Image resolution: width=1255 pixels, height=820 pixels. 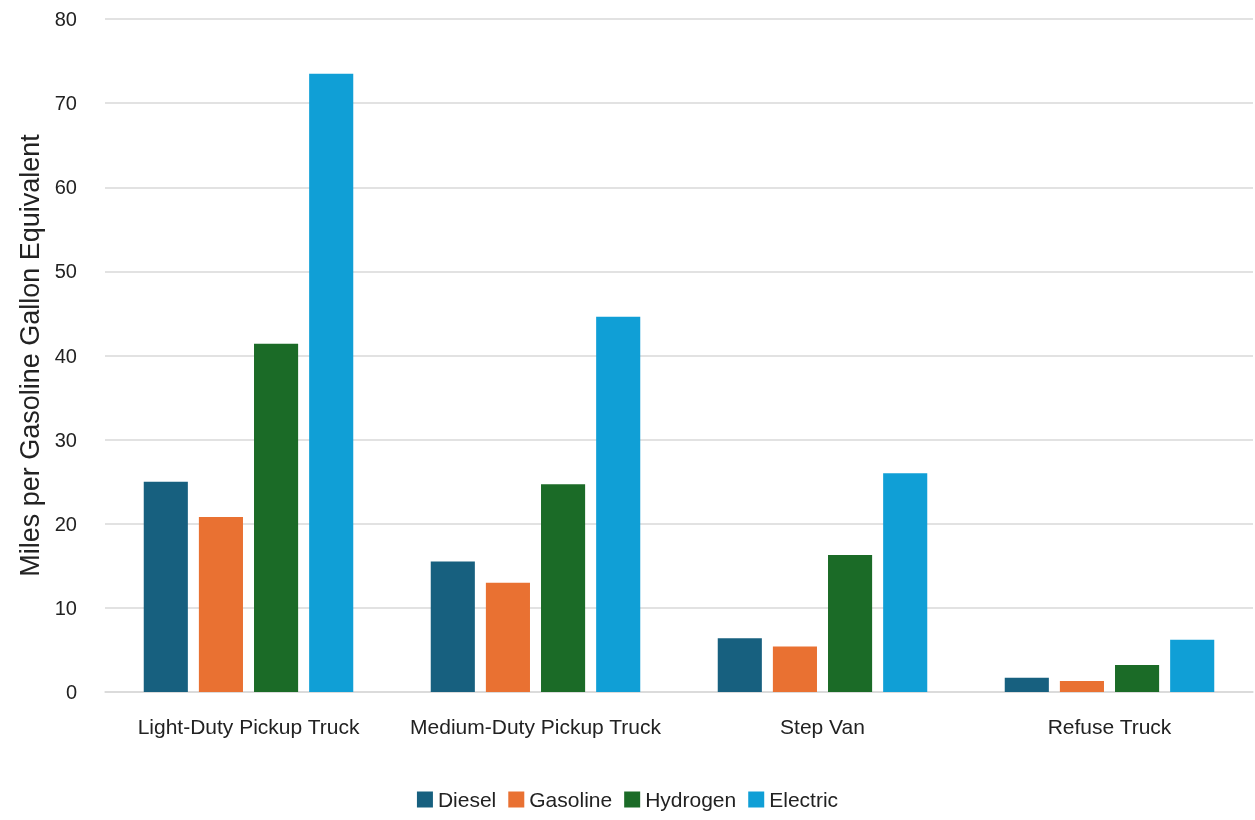 What do you see at coordinates (1109, 726) in the screenshot?
I see `x-tick-label: Refuse Truck` at bounding box center [1109, 726].